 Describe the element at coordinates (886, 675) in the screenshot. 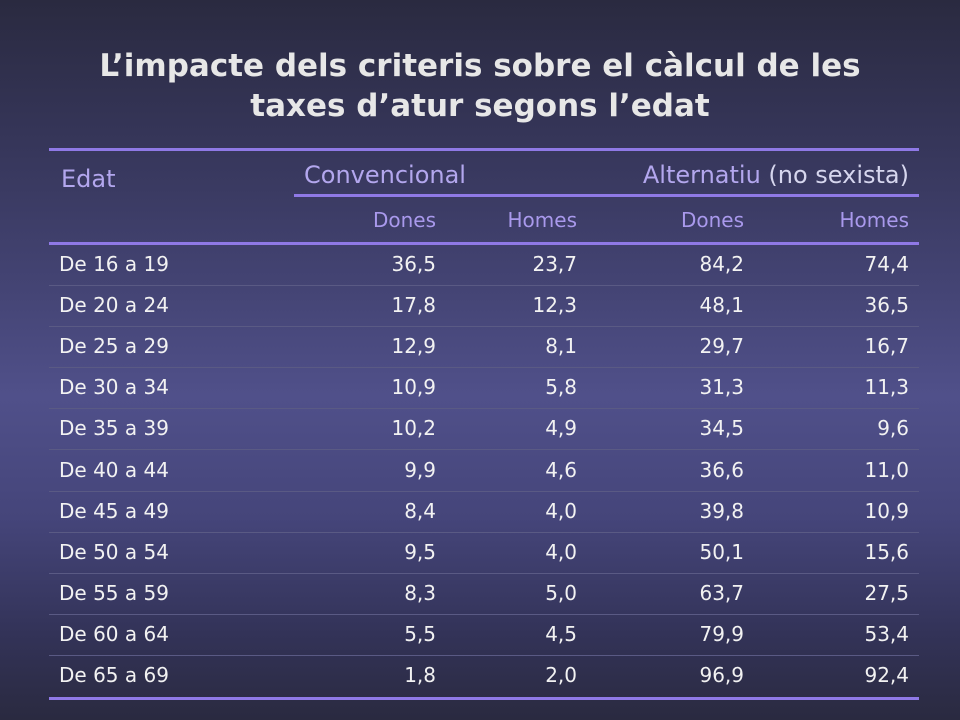

I see `cell-alternative-men: 92,4` at that location.